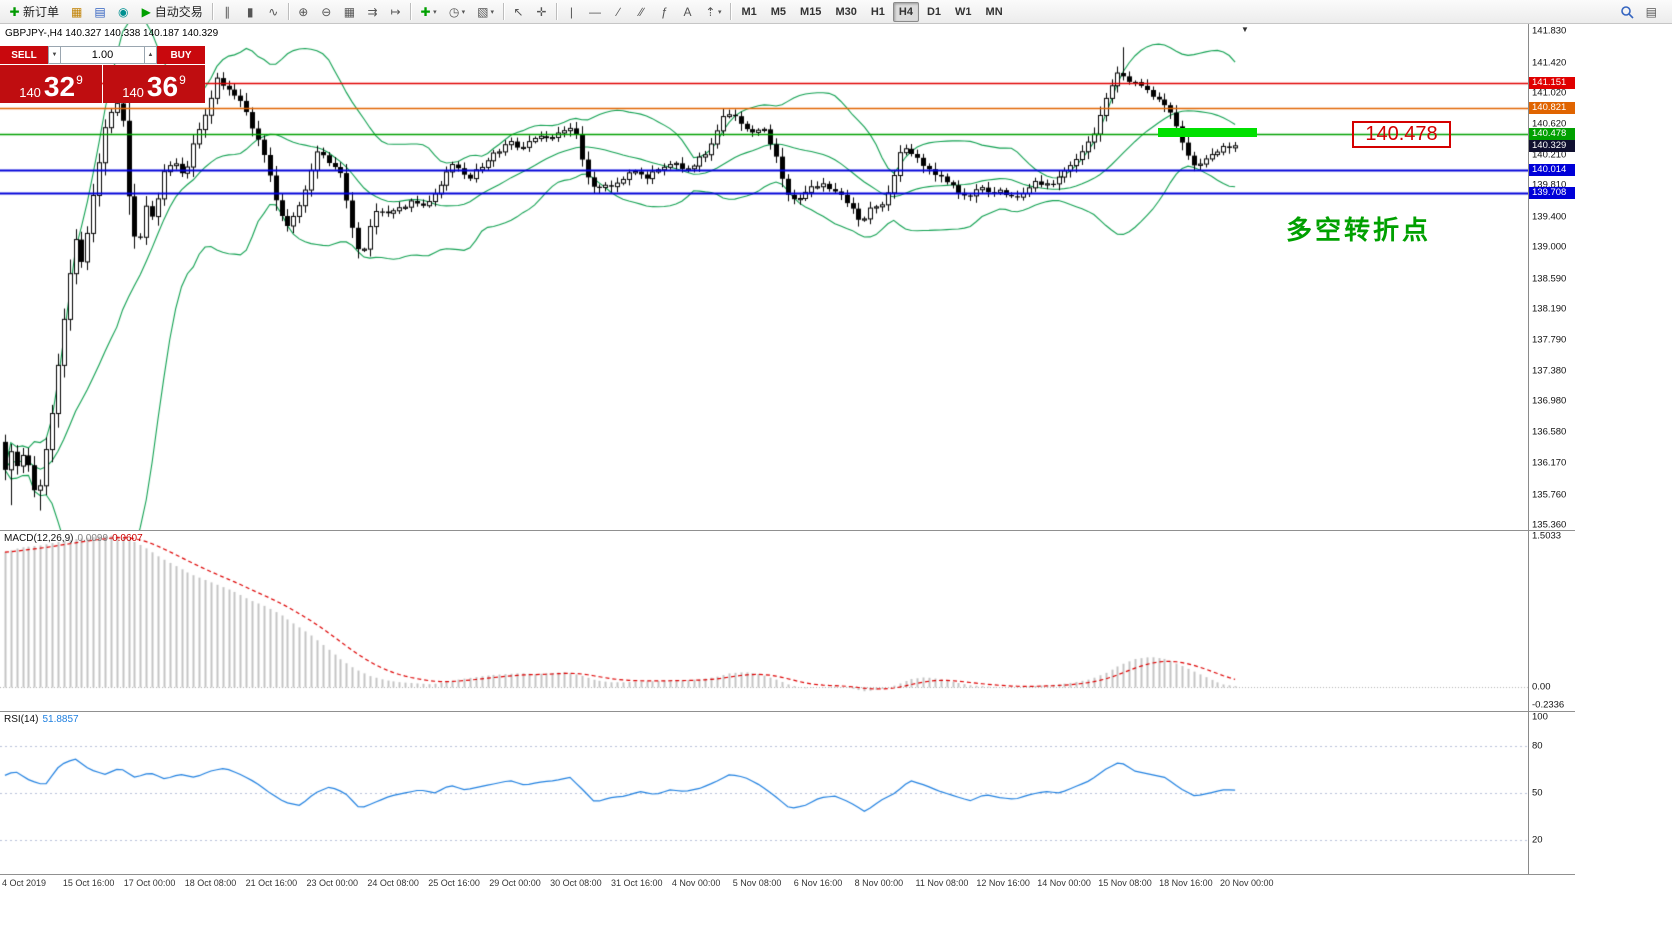 The height and width of the screenshot is (949, 1672). I want to click on magnifier-icon, so click(1627, 12).